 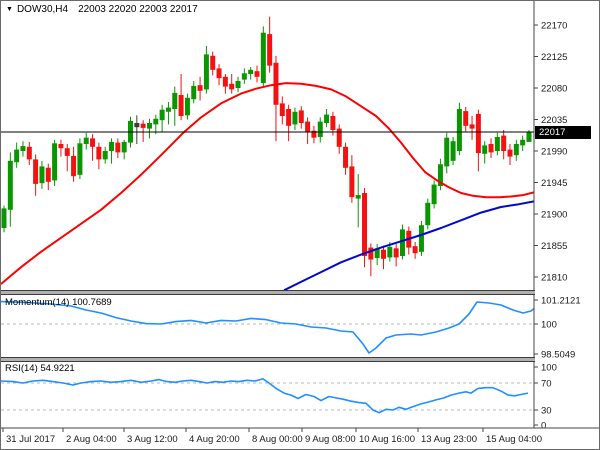 What do you see at coordinates (214, 439) in the screenshot?
I see `time-tick-label: 4 Aug 20:00` at bounding box center [214, 439].